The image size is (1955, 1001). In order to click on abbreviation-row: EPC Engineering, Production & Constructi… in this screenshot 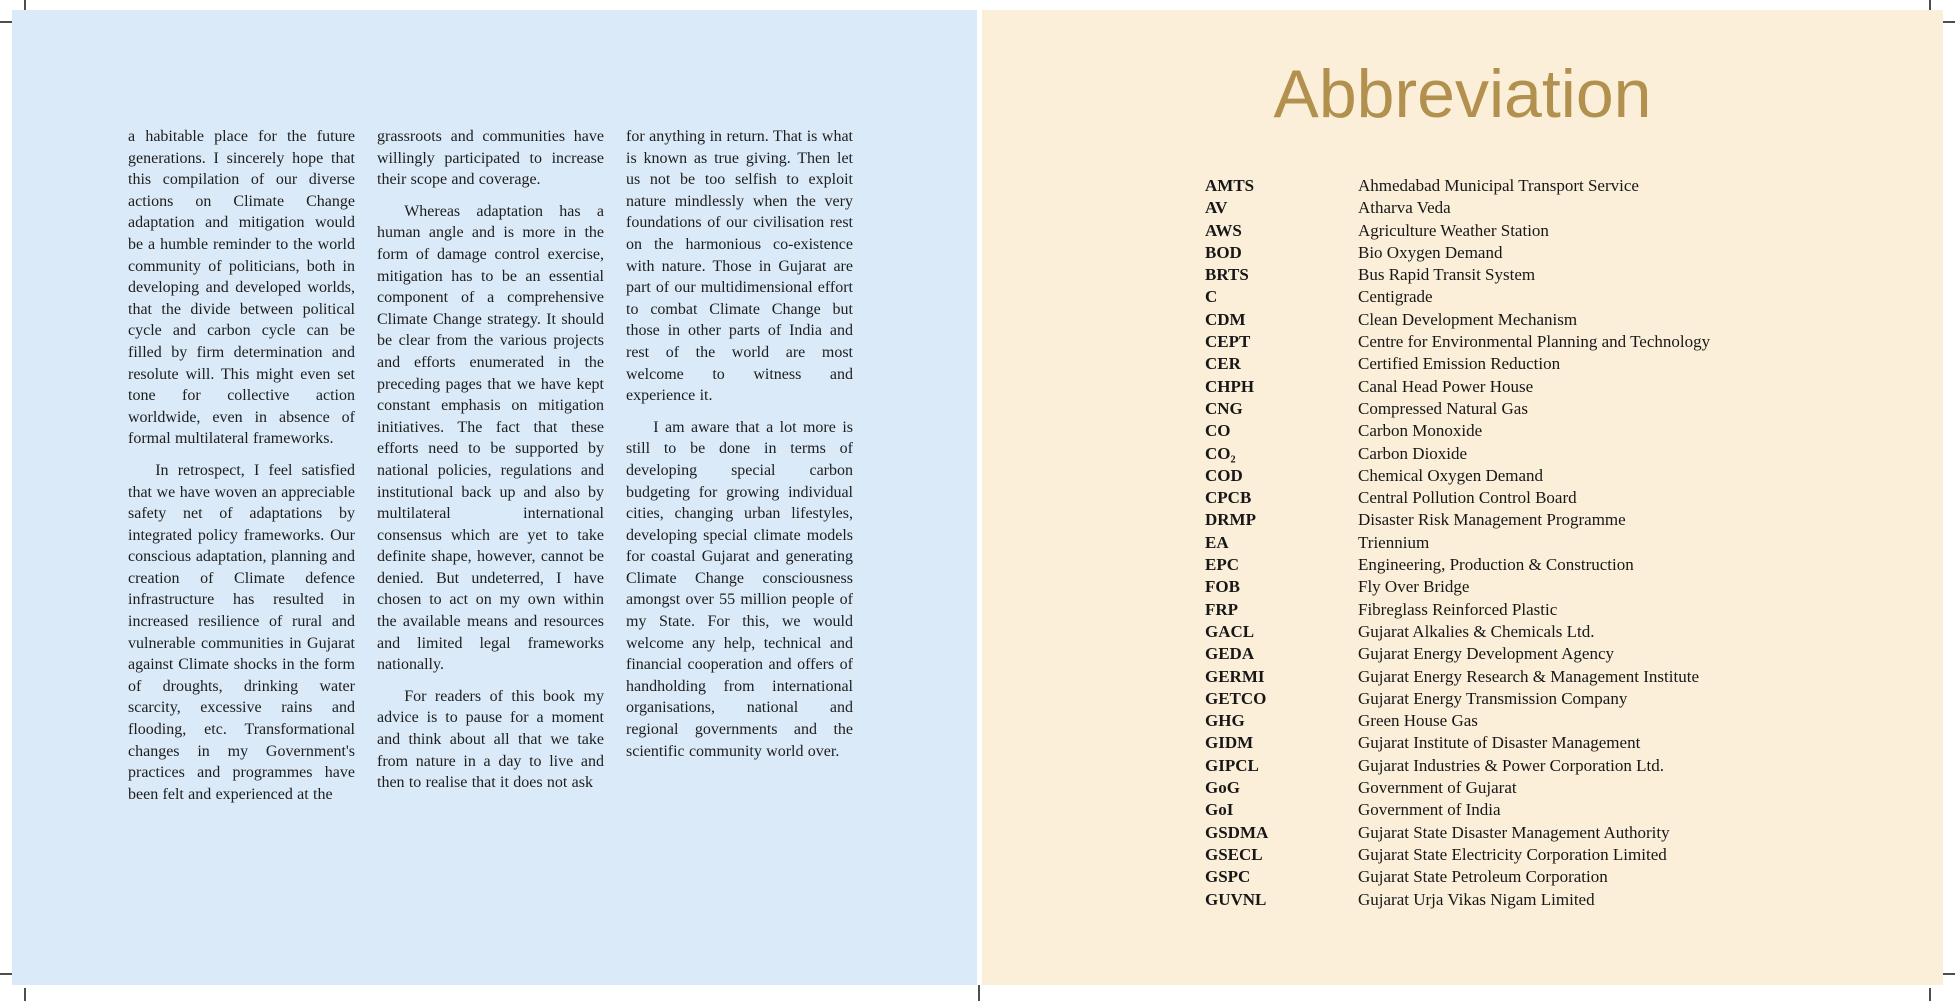, I will do `click(1545, 565)`.